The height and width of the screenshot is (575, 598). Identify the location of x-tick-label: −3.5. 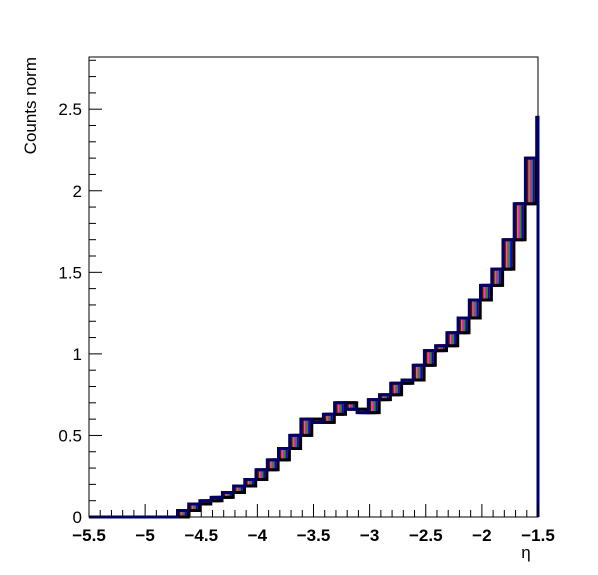
(314, 535).